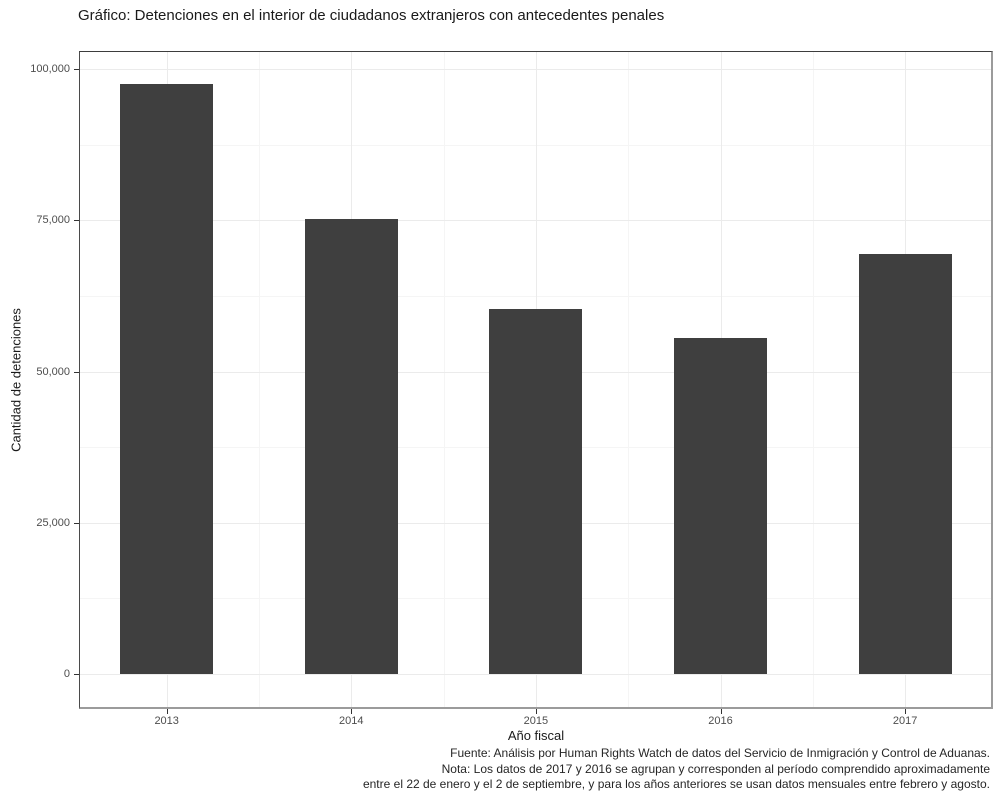 This screenshot has width=1000, height=800. What do you see at coordinates (53, 220) in the screenshot?
I see `y-tick-label: 75,000` at bounding box center [53, 220].